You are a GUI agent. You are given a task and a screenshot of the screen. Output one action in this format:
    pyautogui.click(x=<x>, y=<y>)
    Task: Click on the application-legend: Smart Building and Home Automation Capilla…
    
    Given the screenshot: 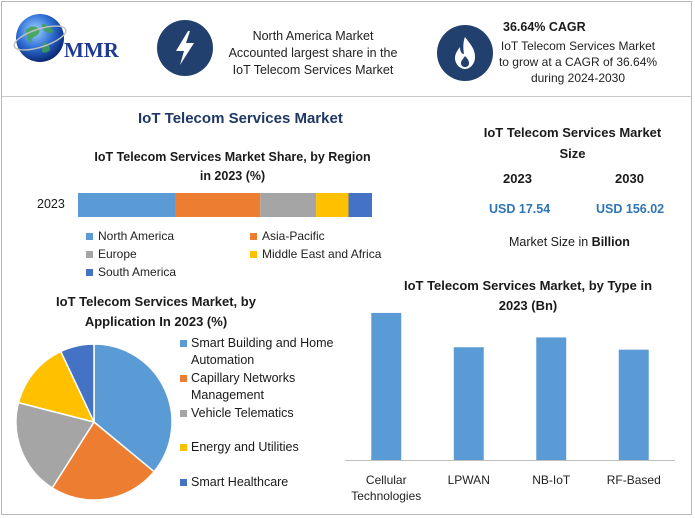 What is the action you would take?
    pyautogui.click(x=270, y=418)
    